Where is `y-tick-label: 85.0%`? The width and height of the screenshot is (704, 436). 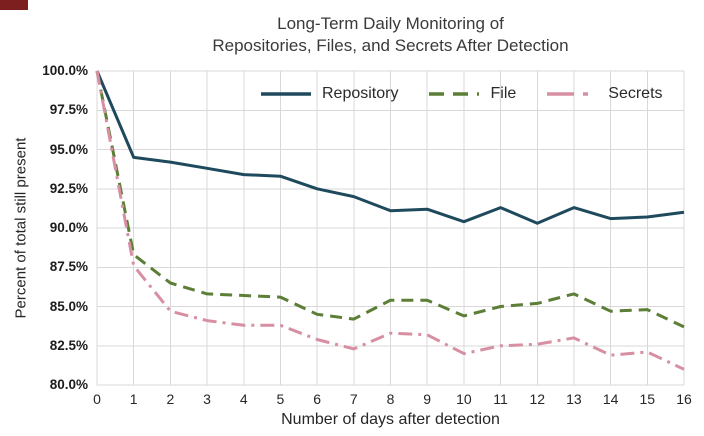 y-tick-label: 85.0% is located at coordinates (68, 306).